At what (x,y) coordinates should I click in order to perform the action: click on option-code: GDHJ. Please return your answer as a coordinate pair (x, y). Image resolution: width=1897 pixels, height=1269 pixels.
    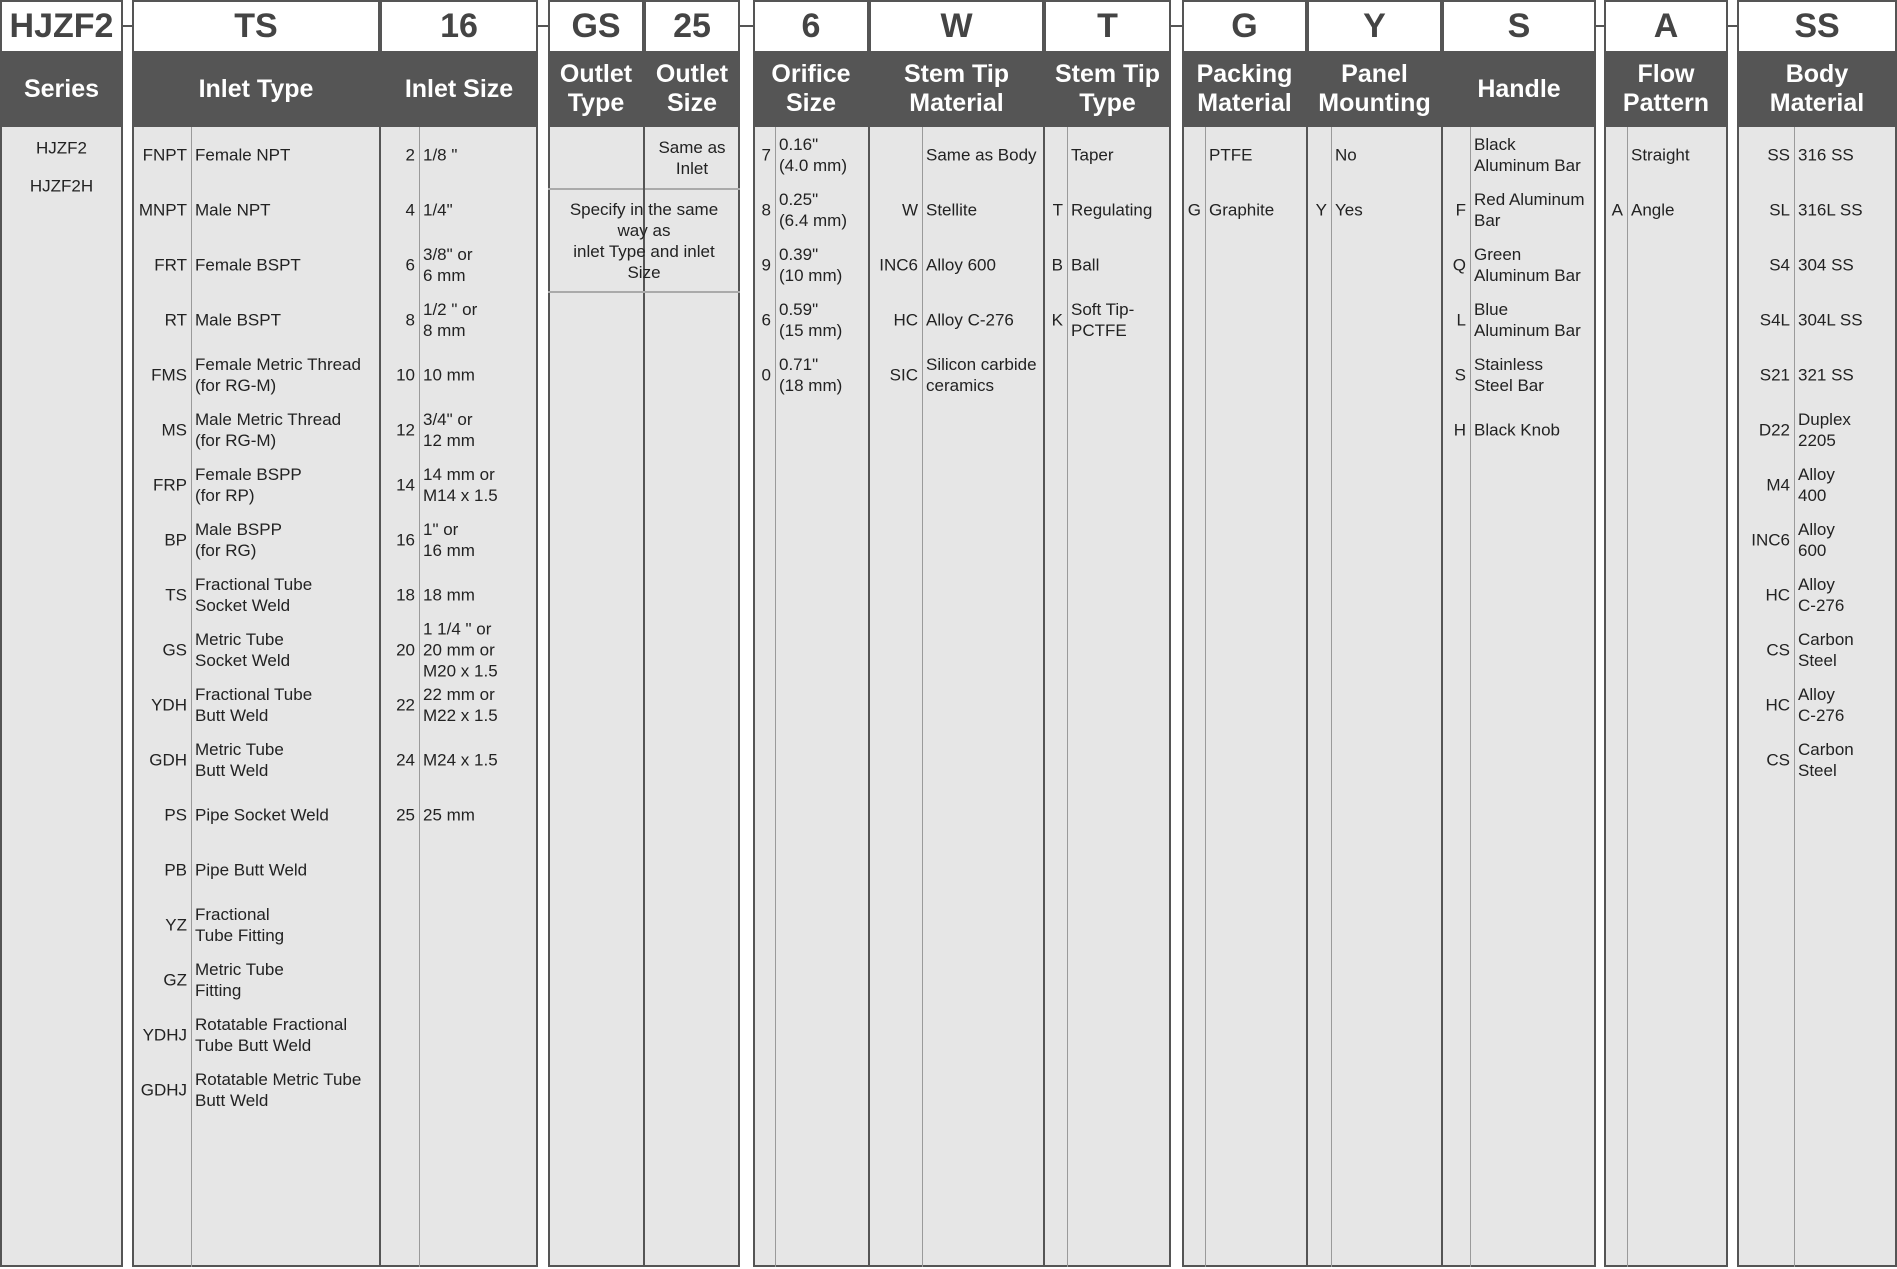
    Looking at the image, I should click on (163, 1090).